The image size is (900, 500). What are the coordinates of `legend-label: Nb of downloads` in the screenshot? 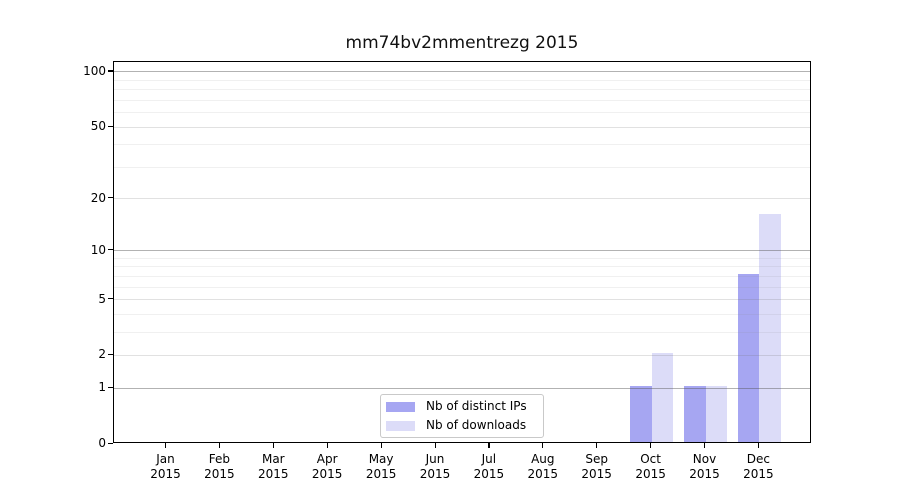 It's located at (476, 425).